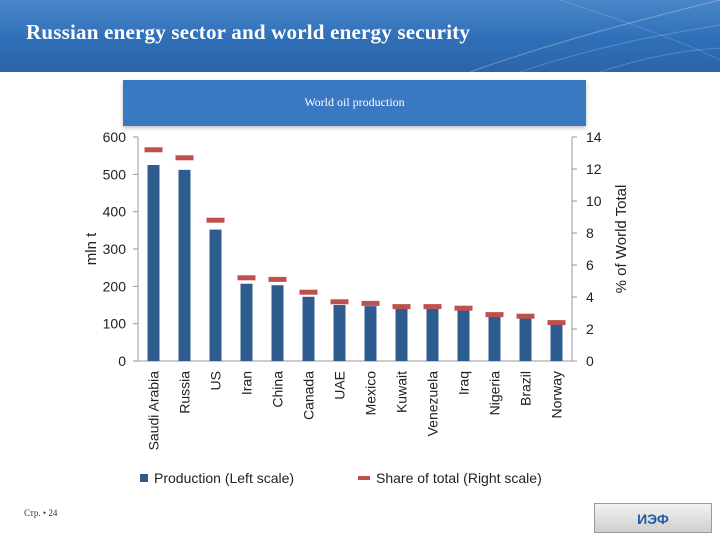 The width and height of the screenshot is (720, 540). Describe the element at coordinates (41, 513) in the screenshot. I see `page-number: Стр. • 24` at that location.